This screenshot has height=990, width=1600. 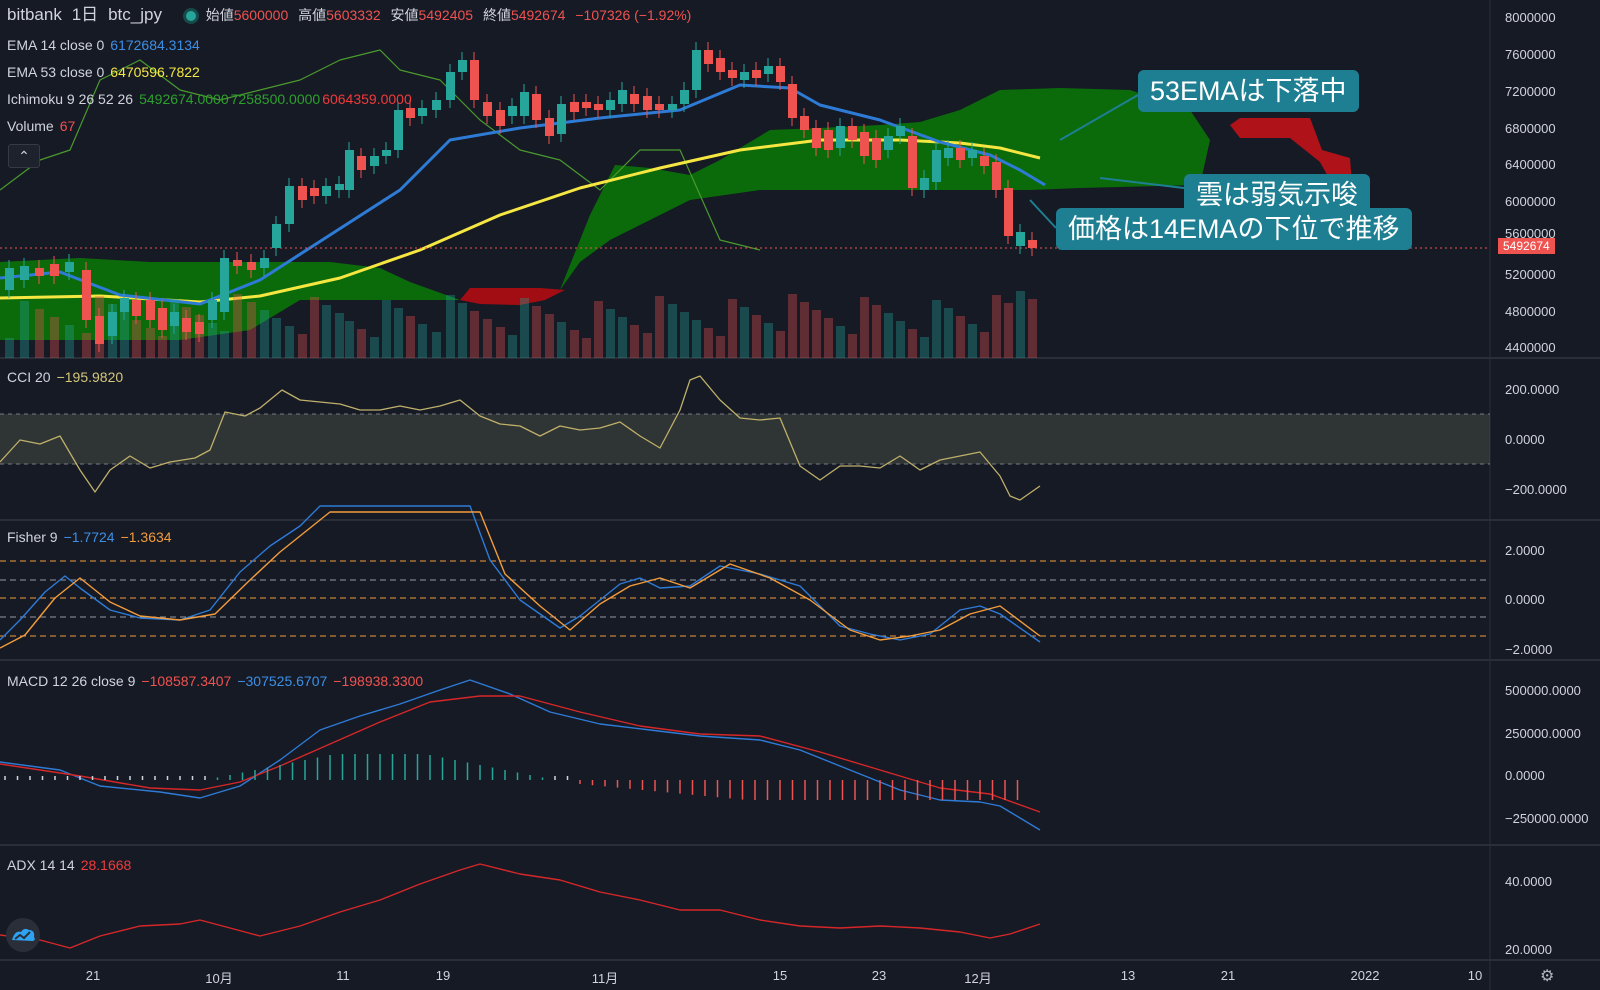 I want to click on time-axis-label: 10月, so click(x=219, y=978).